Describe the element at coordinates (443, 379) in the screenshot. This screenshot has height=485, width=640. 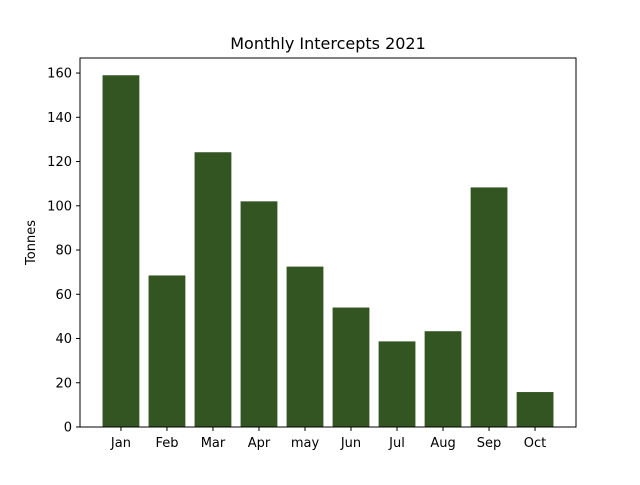
I see `bar-aug` at that location.